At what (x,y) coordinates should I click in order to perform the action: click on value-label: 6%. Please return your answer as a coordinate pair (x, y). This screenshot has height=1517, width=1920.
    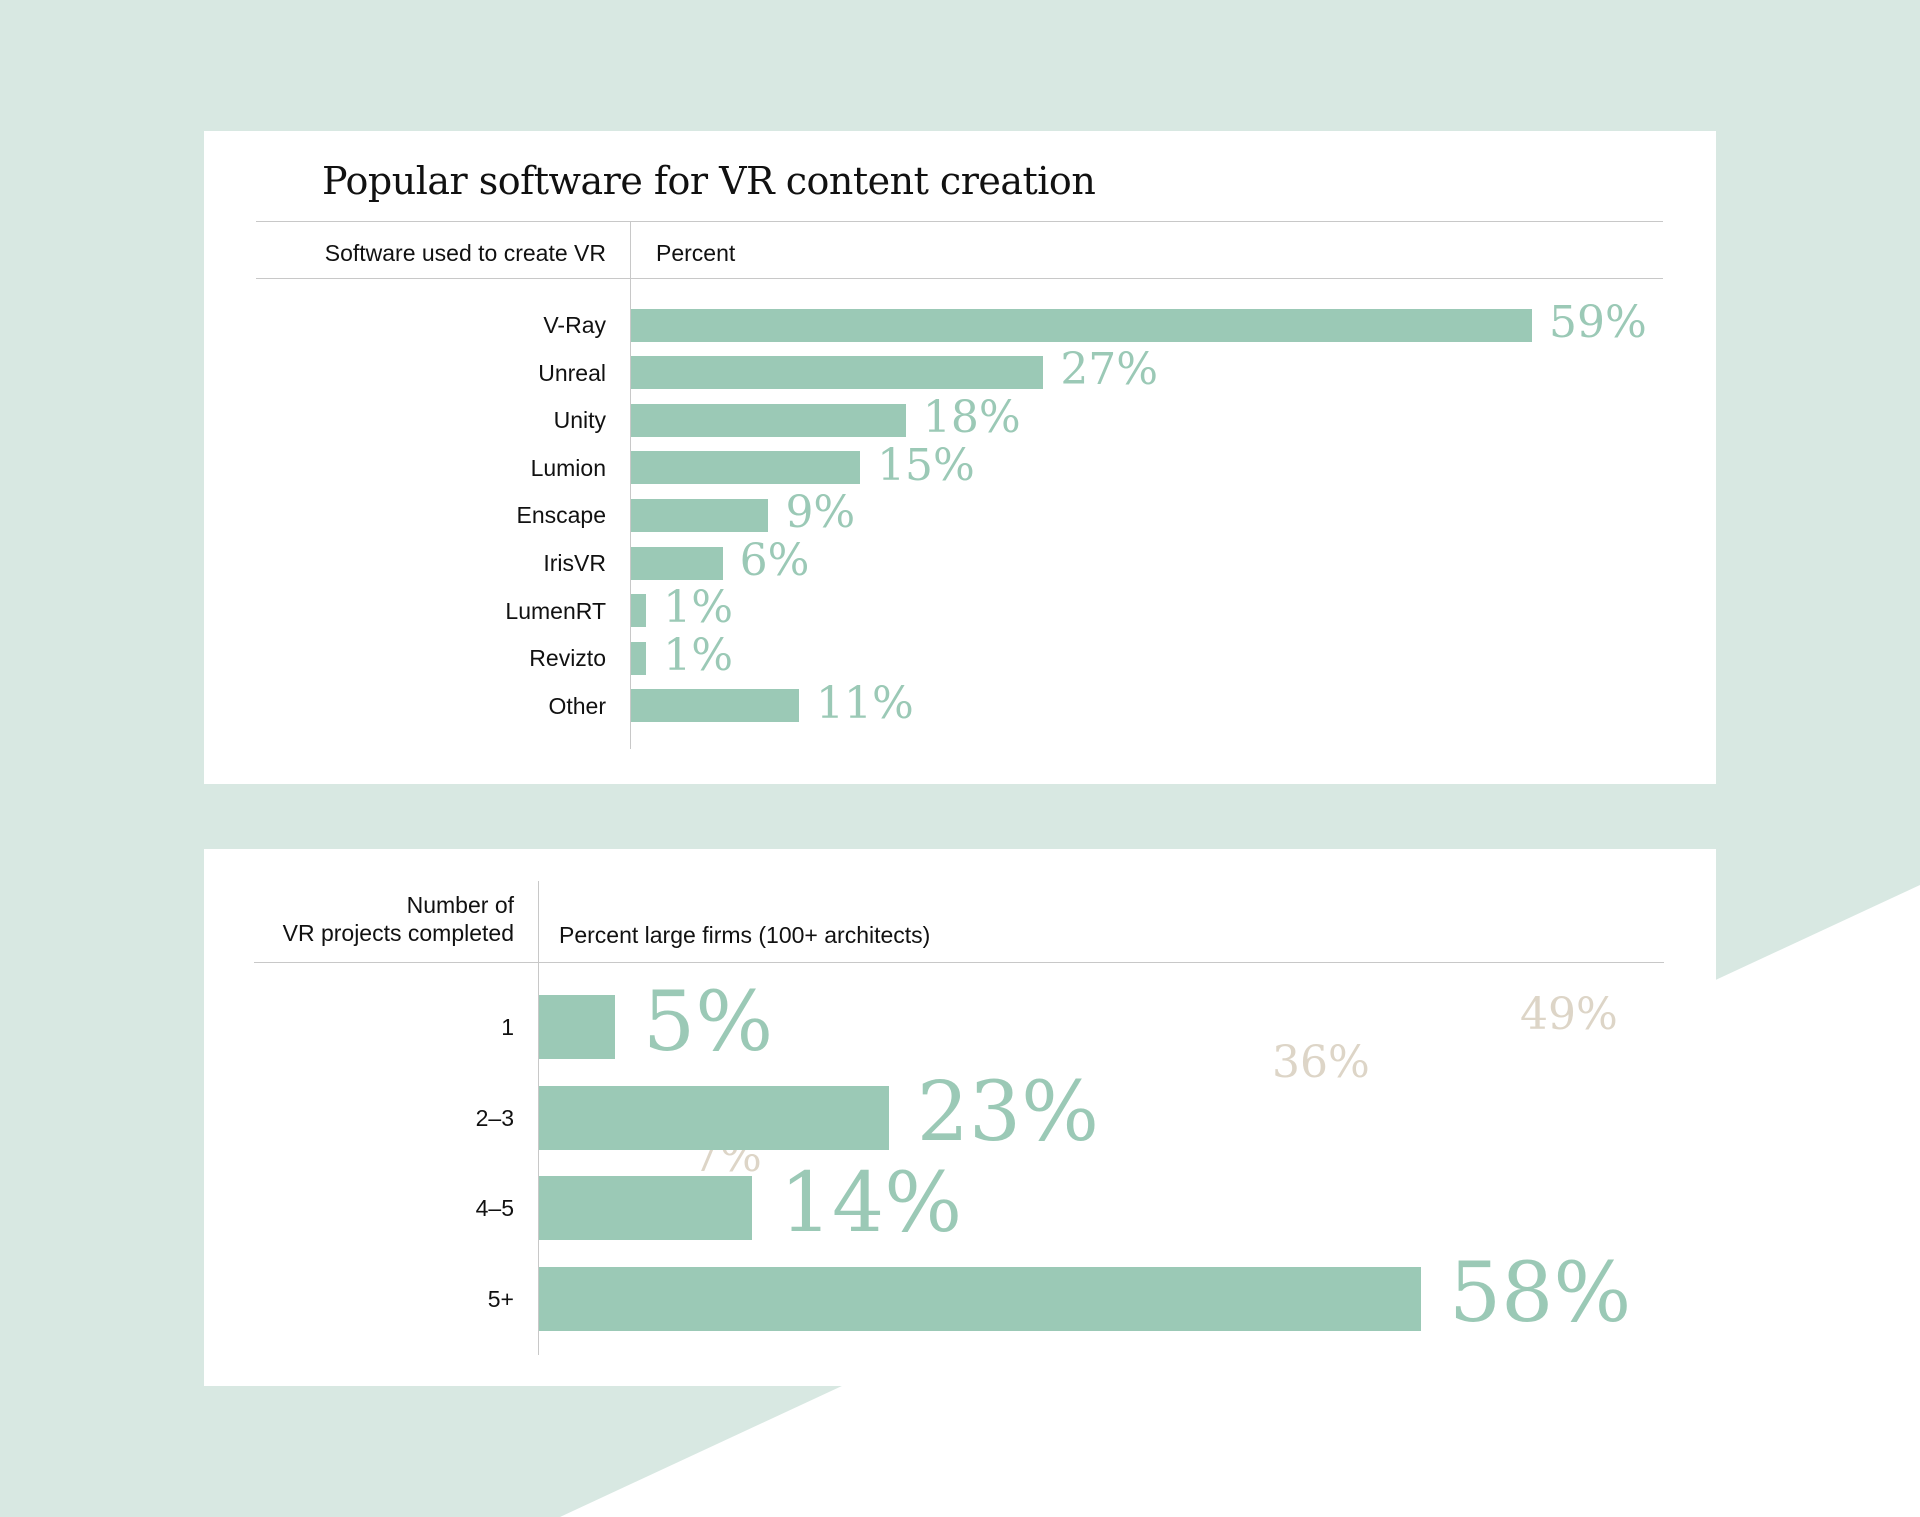
    Looking at the image, I should click on (774, 560).